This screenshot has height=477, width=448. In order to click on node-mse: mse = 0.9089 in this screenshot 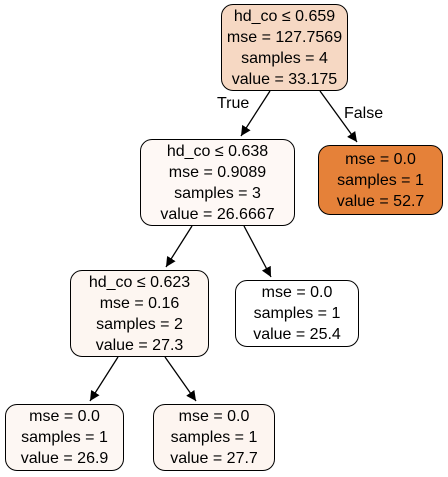, I will do `click(217, 172)`.